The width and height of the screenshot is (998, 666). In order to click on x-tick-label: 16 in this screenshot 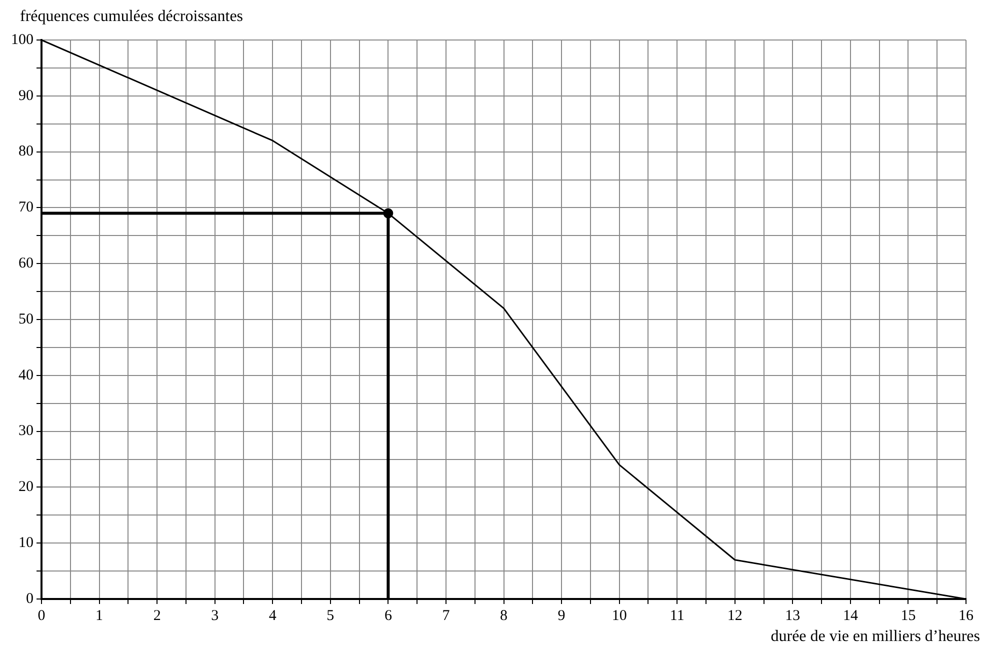, I will do `click(966, 616)`.